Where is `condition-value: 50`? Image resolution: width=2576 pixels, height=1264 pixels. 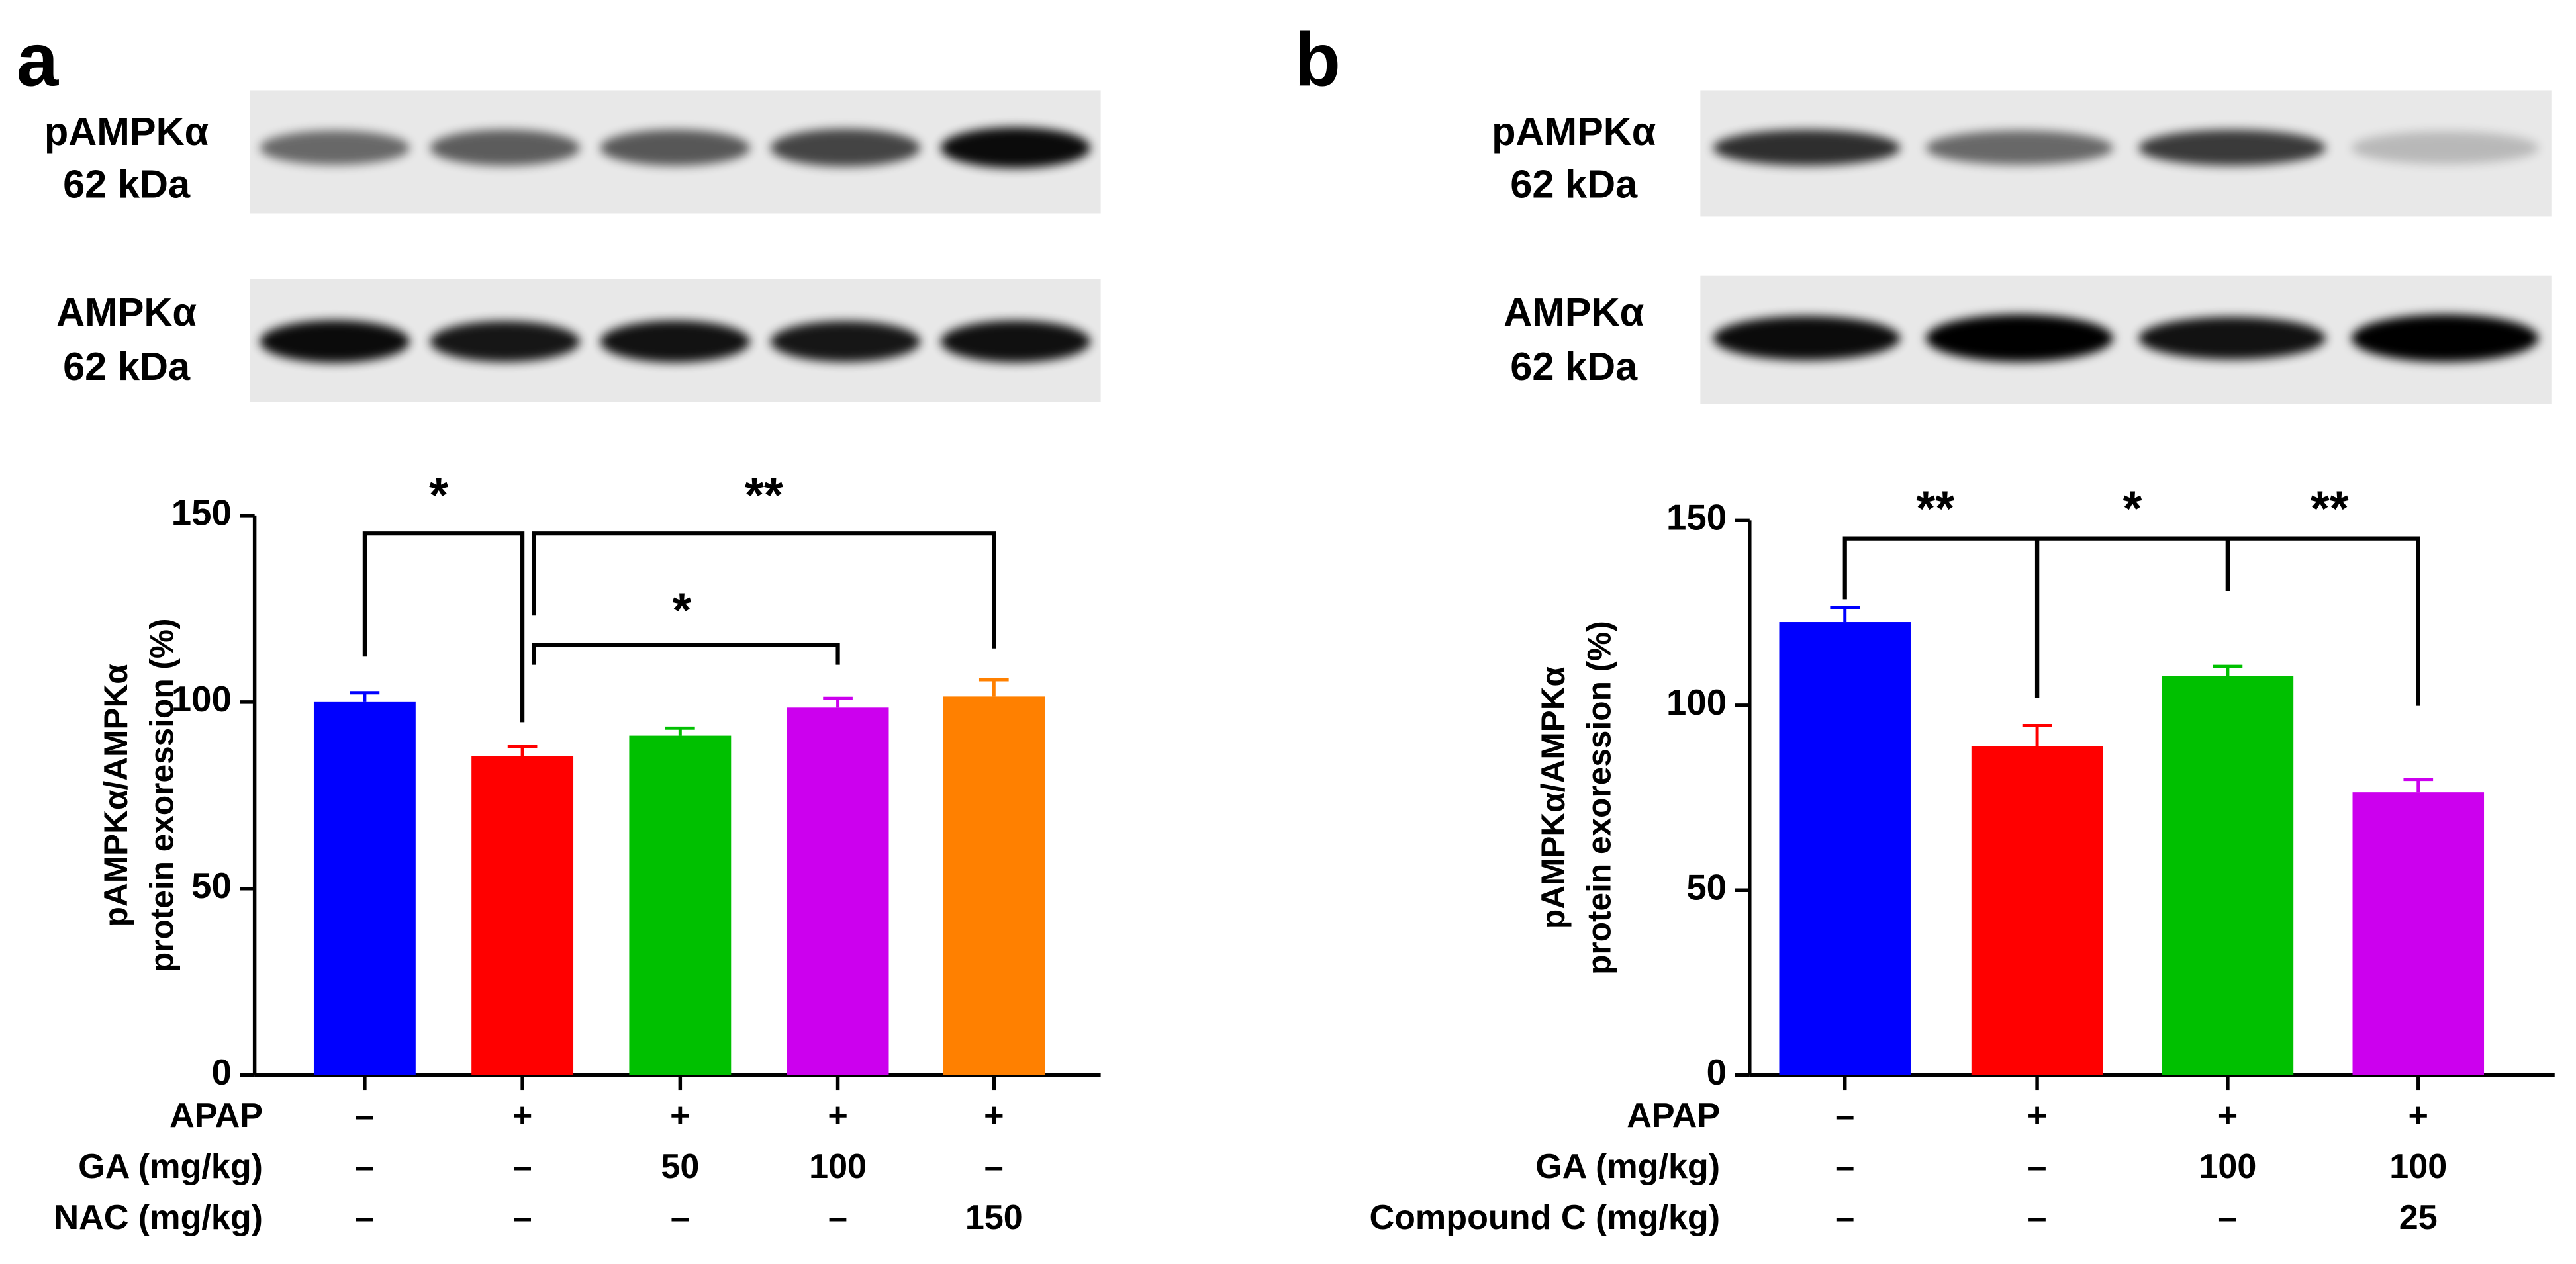 condition-value: 50 is located at coordinates (680, 1167).